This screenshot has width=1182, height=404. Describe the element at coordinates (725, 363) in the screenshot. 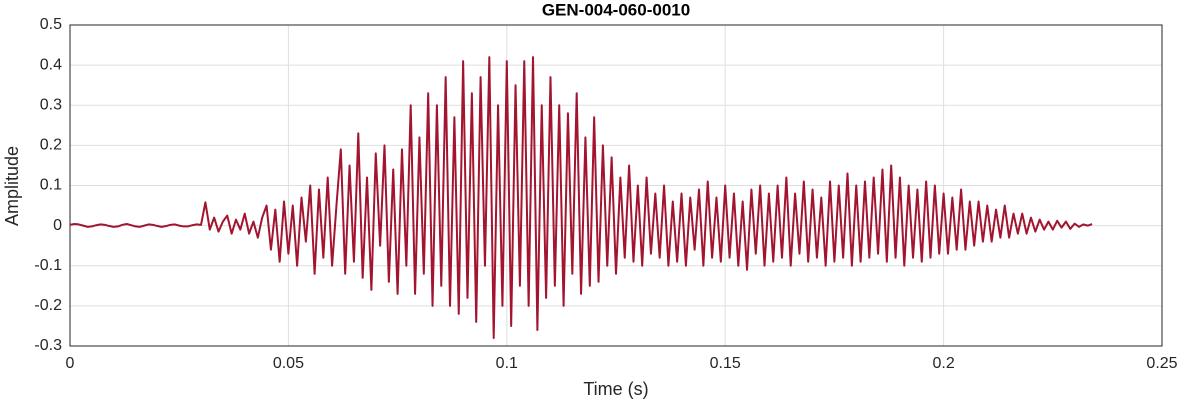

I see `x-tick-label: 0.15` at that location.